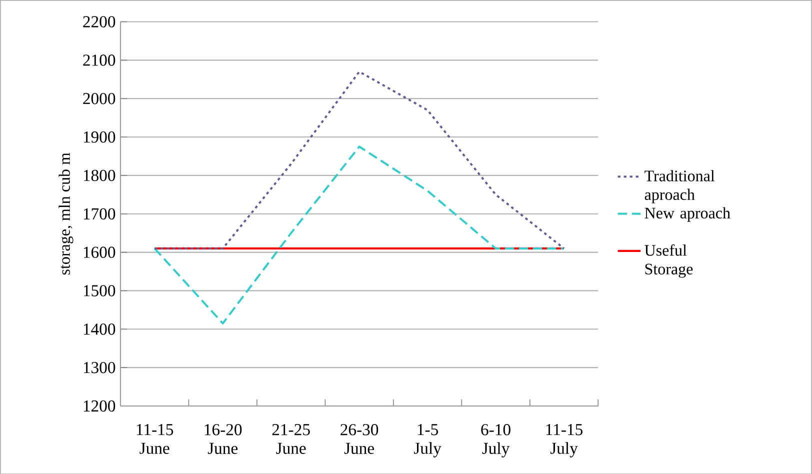 The image size is (812, 474). Describe the element at coordinates (668, 261) in the screenshot. I see `legend-label: Useful Storage` at that location.